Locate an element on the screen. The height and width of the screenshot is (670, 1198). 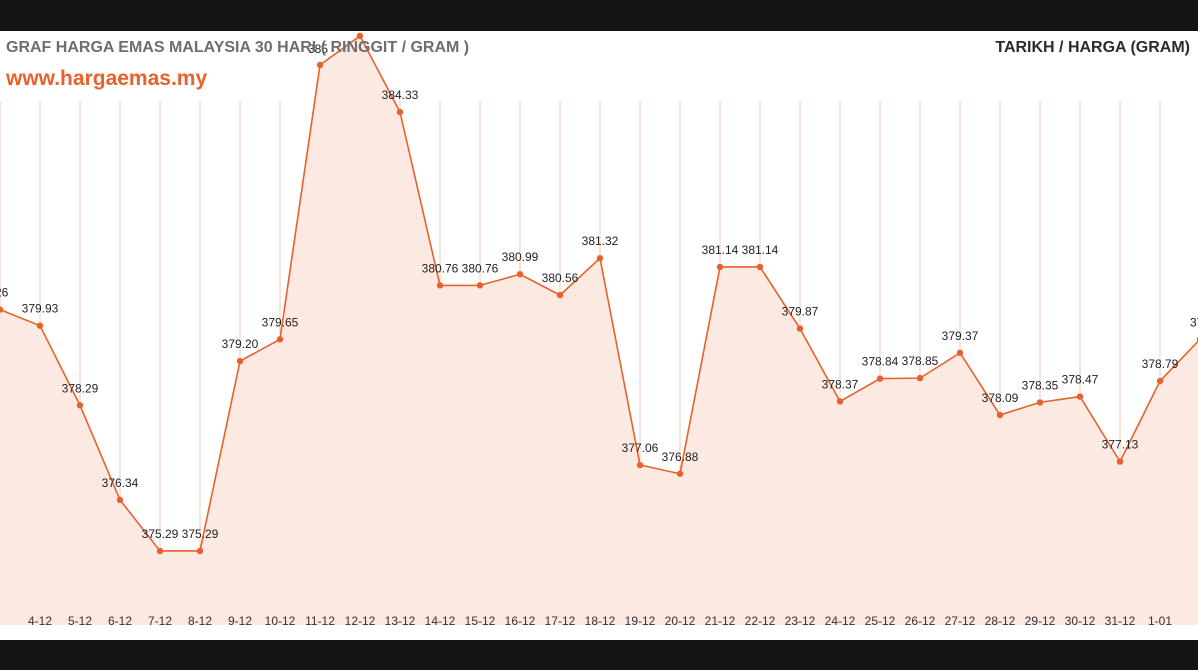
x-tick-label: 12-12 is located at coordinates (360, 621).